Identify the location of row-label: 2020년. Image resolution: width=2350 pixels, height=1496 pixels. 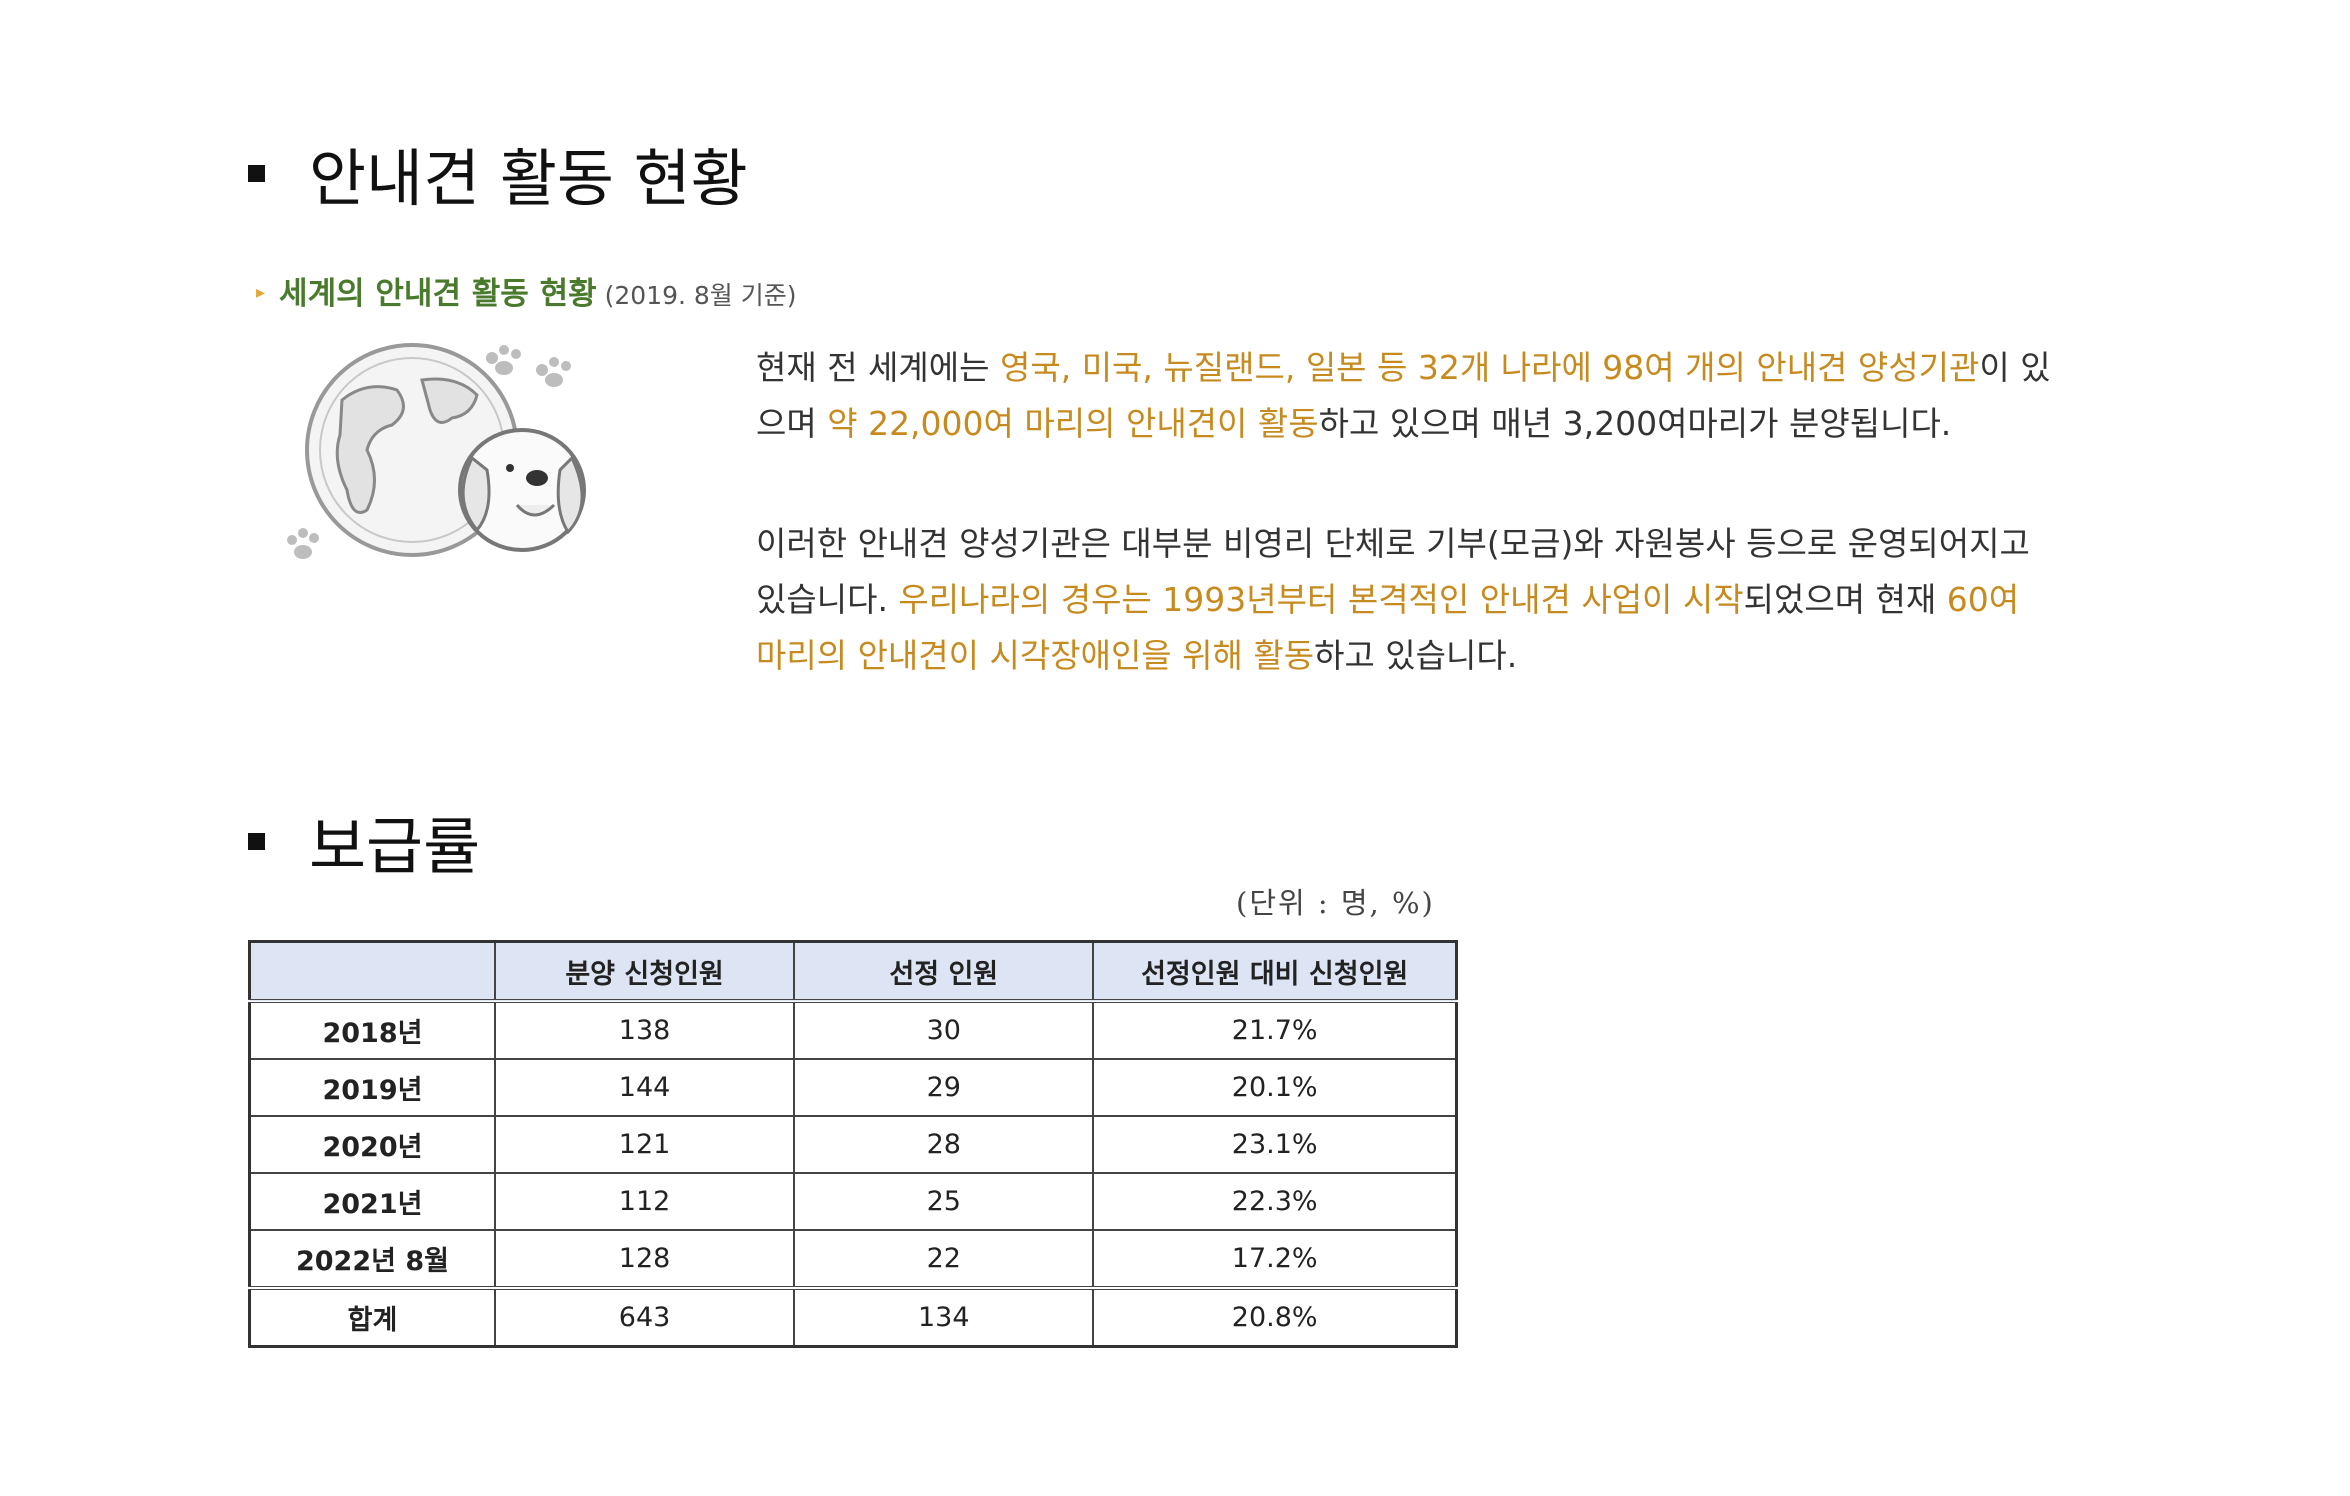
(372, 1144).